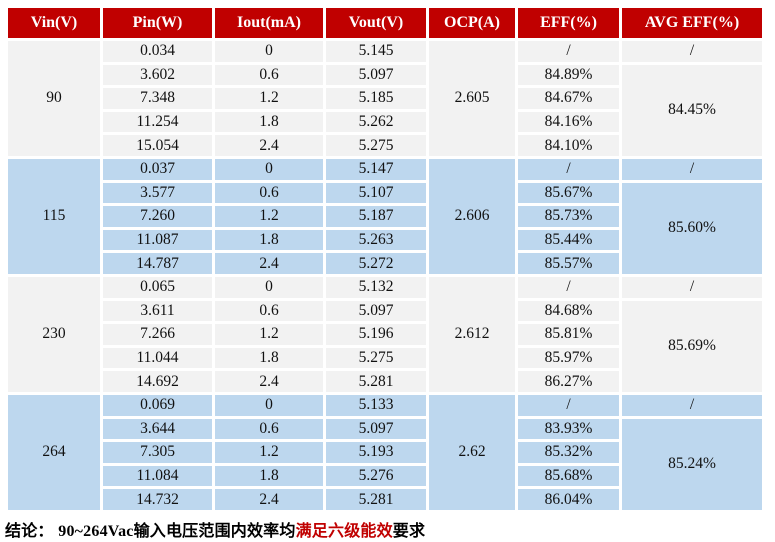 The width and height of the screenshot is (775, 542). What do you see at coordinates (376, 145) in the screenshot?
I see `vout-cell: 5.275` at bounding box center [376, 145].